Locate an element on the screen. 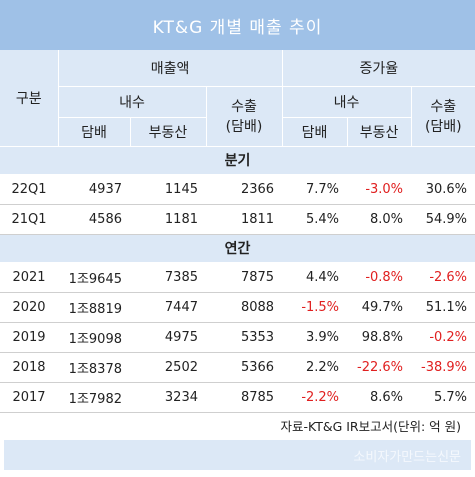 The image size is (475, 477). source-note: 자료-KT&G IR보고서(단위: 억 원) is located at coordinates (371, 426).